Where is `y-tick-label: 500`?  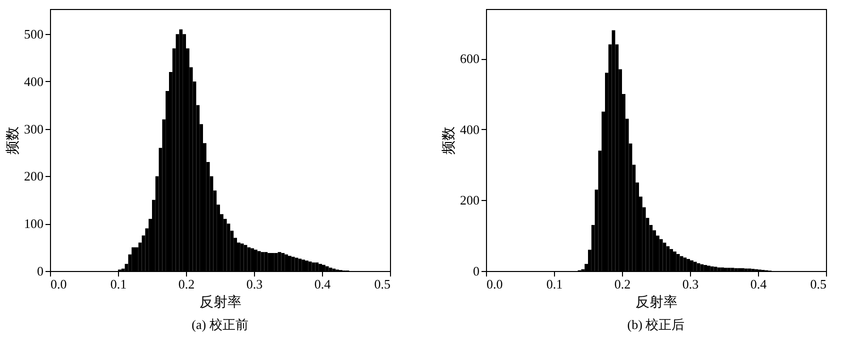 y-tick-label: 500 is located at coordinates (34, 34).